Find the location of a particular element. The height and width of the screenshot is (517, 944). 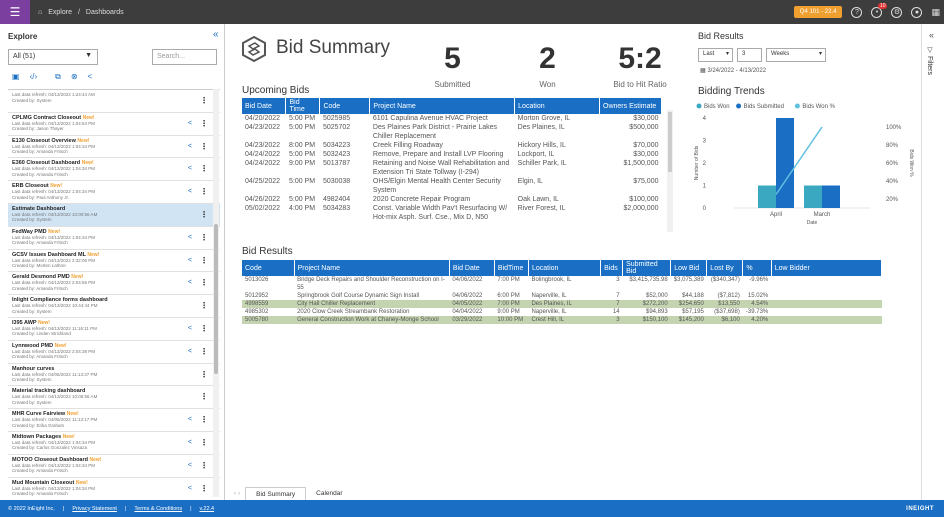

new-window-icon: ⧉ is located at coordinates (58, 76).